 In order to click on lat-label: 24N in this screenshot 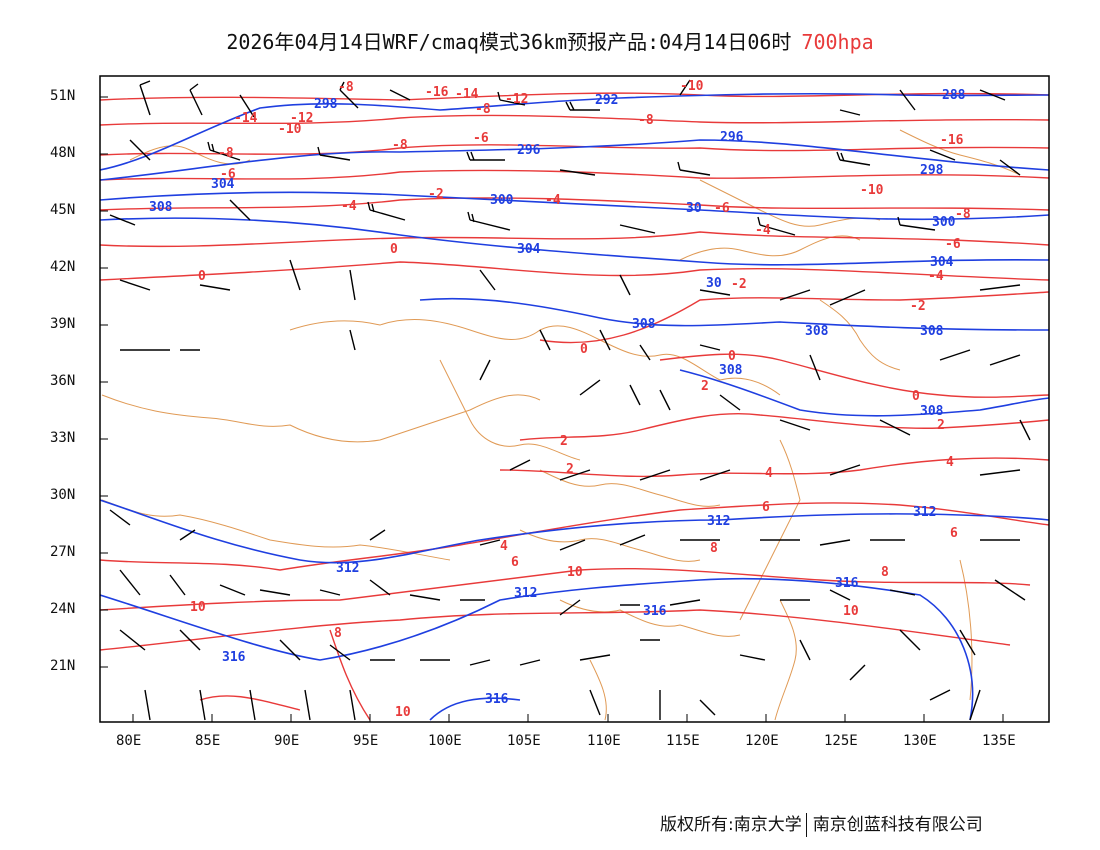, I will do `click(63, 609)`.